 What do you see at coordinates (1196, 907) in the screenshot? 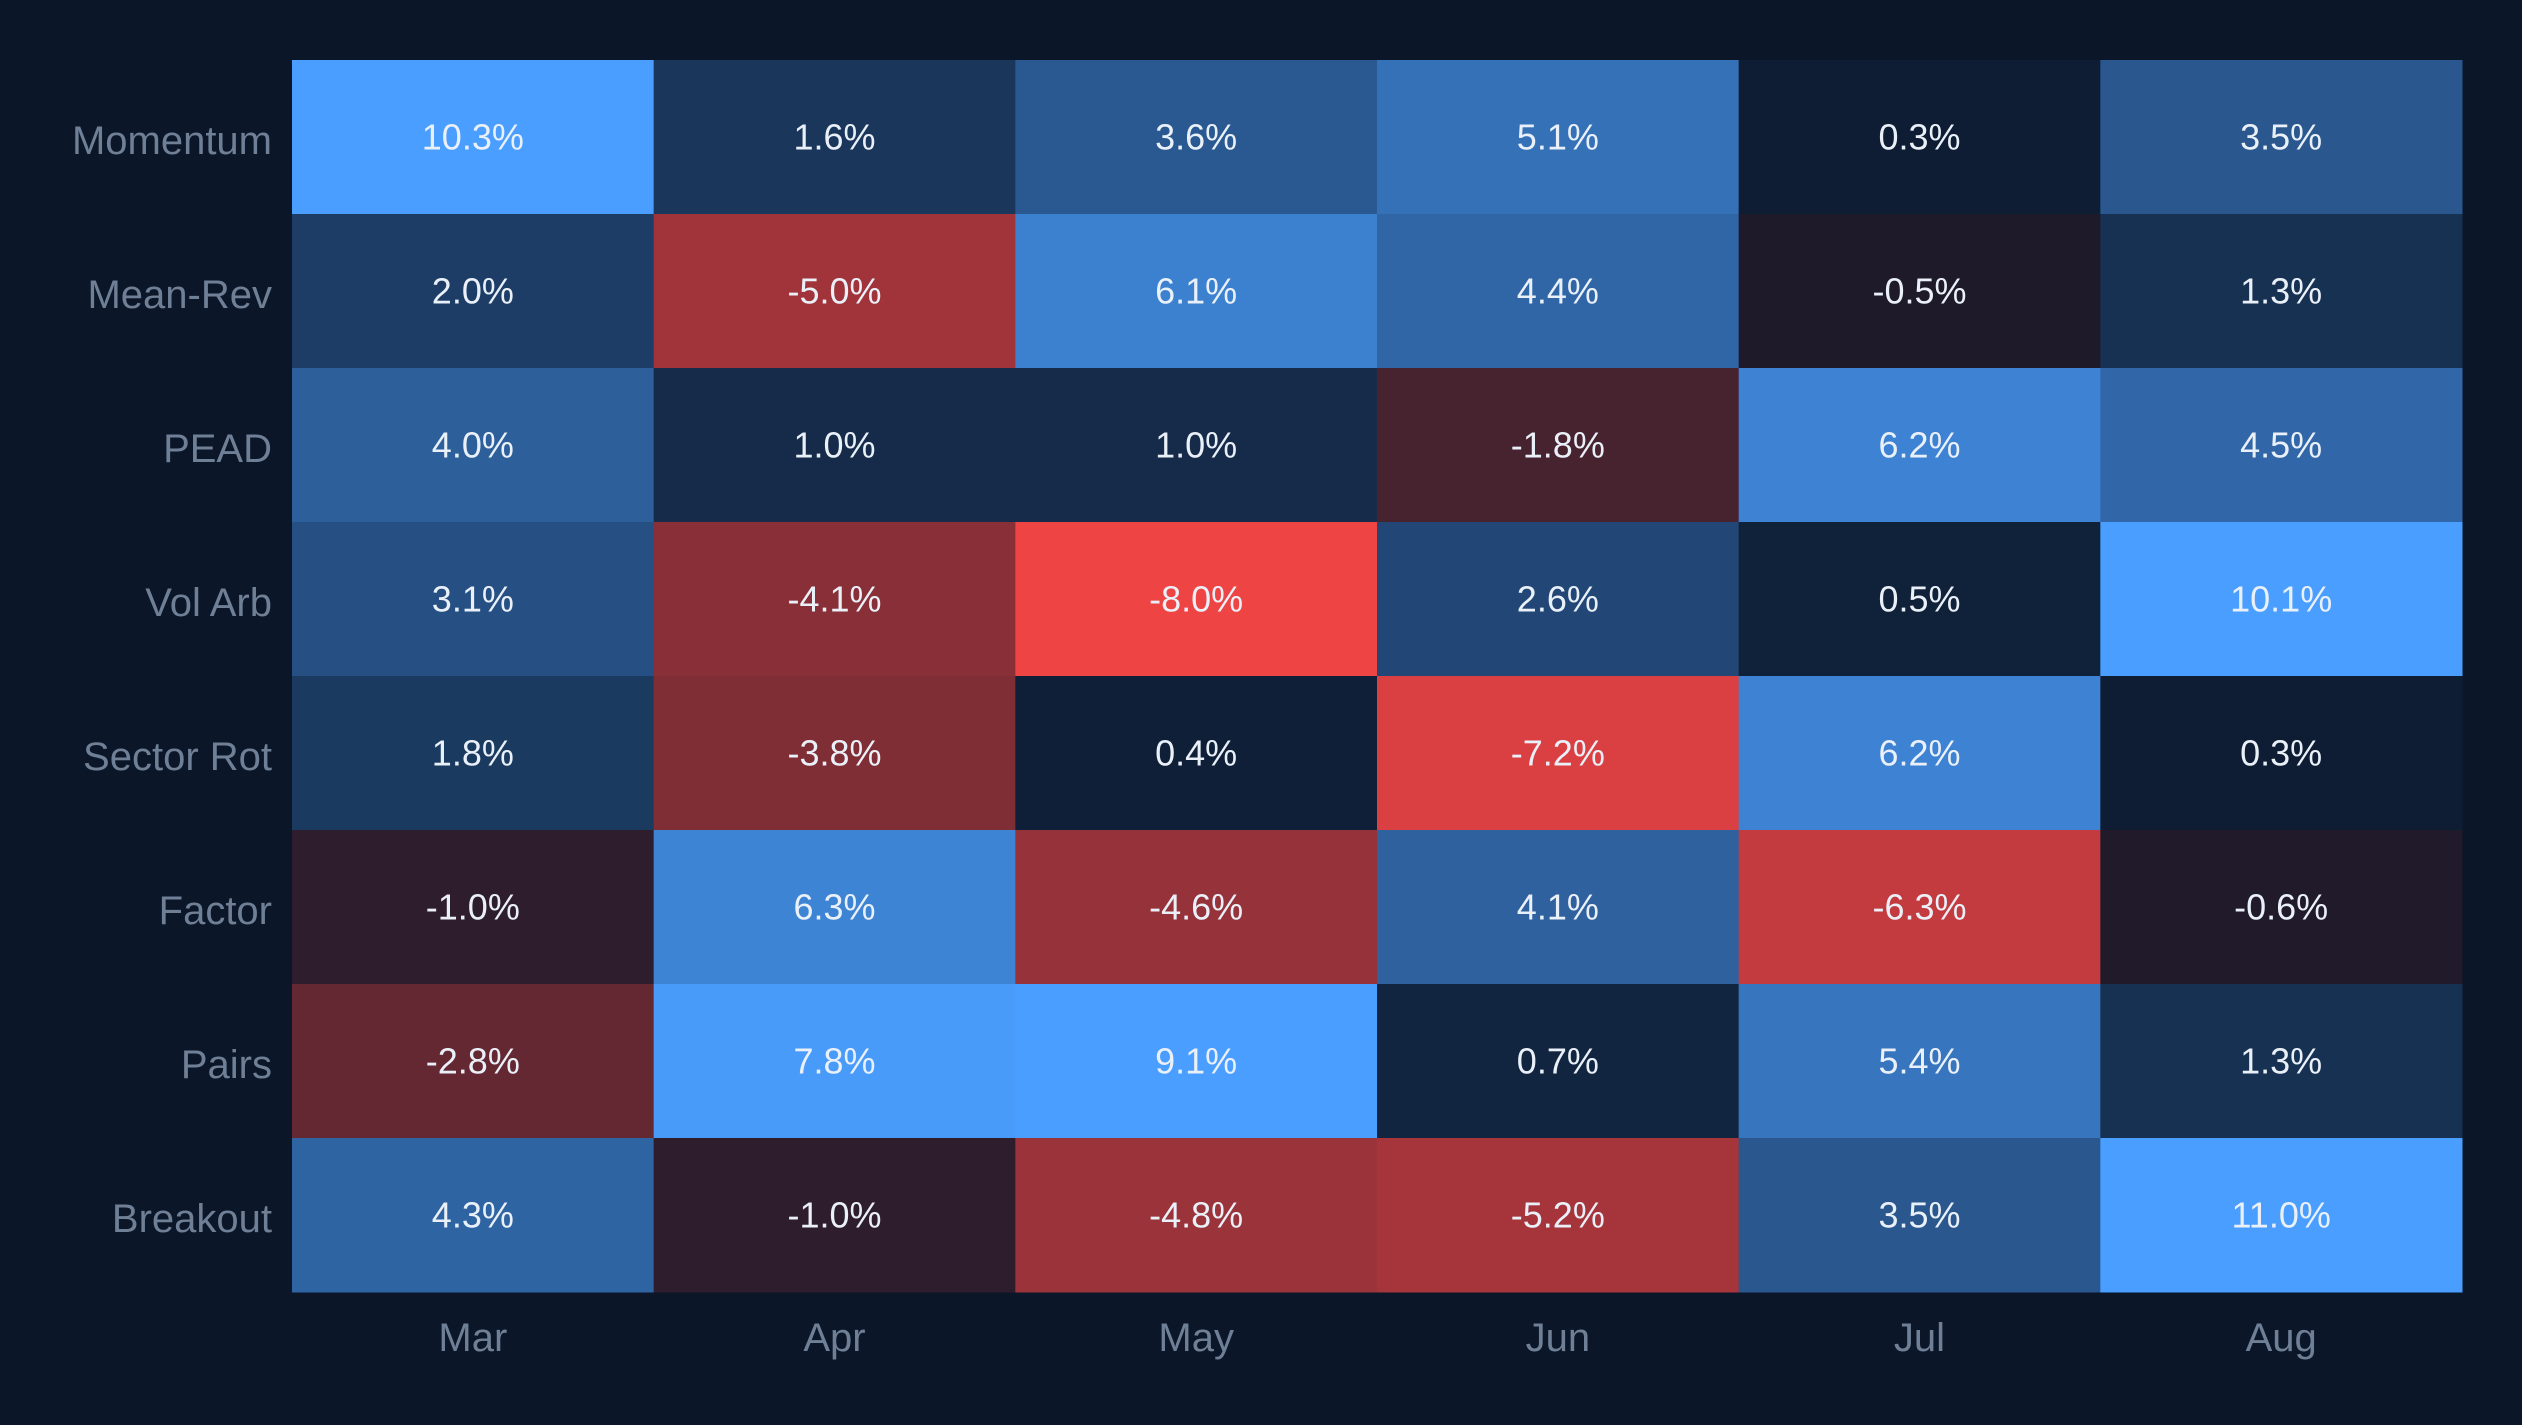
I see `cell-value-label: -4.6%` at bounding box center [1196, 907].